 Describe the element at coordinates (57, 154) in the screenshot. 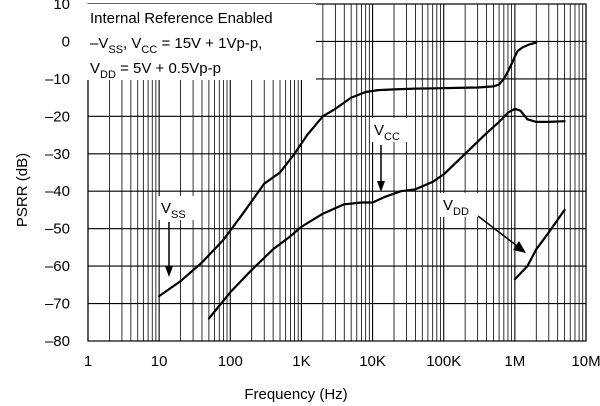

I see `y-tick-label: –30` at that location.